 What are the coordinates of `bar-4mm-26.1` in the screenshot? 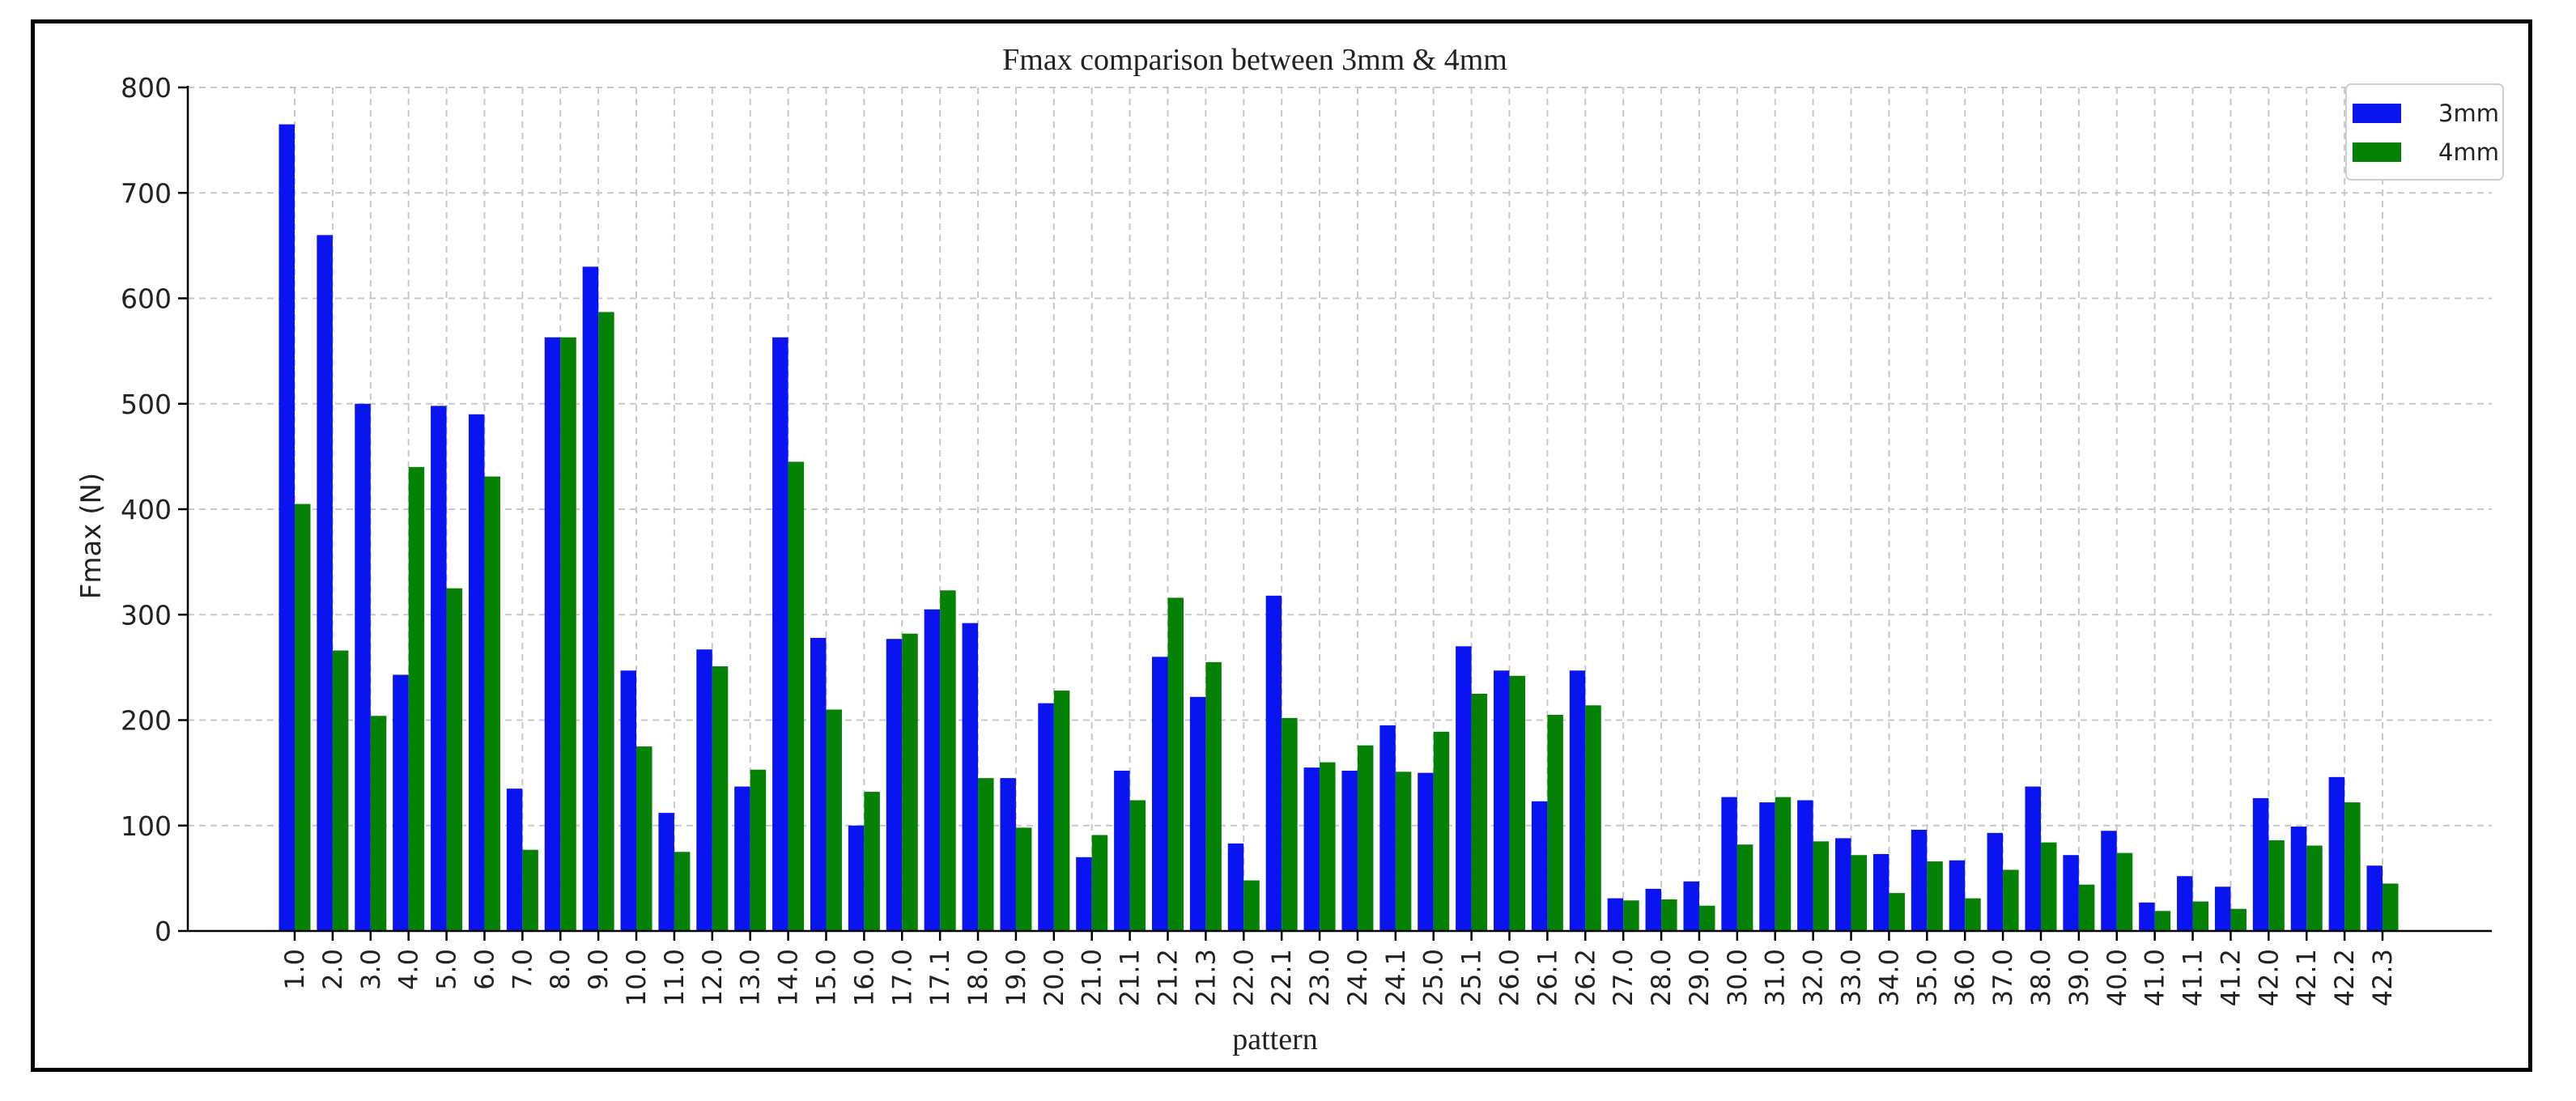 It's located at (1555, 822).